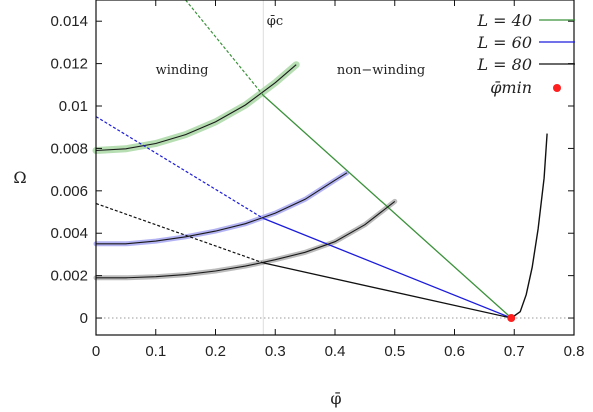  Describe the element at coordinates (179, 167) in the screenshot. I see `nonwinding-dashed-l60` at that location.